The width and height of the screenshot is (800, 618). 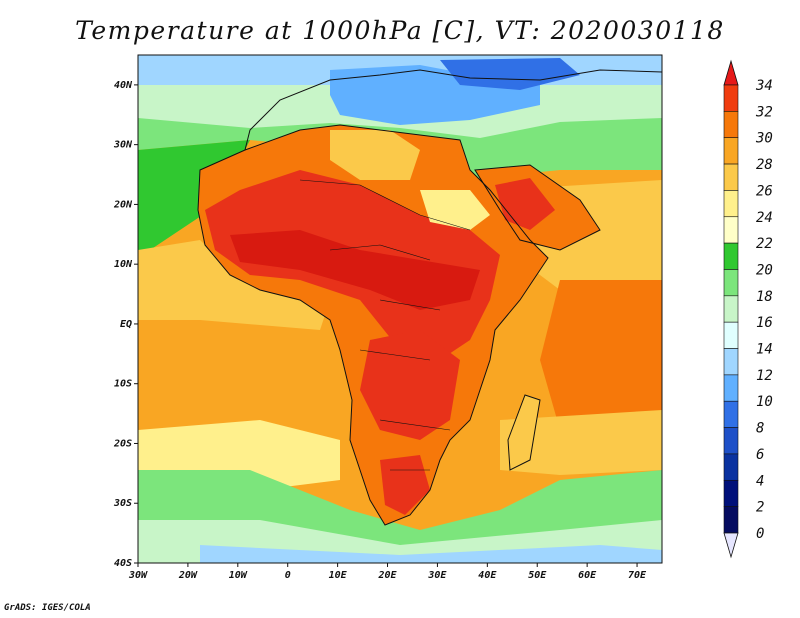 What do you see at coordinates (764, 297) in the screenshot?
I see `colorbar-label: 18` at bounding box center [764, 297].